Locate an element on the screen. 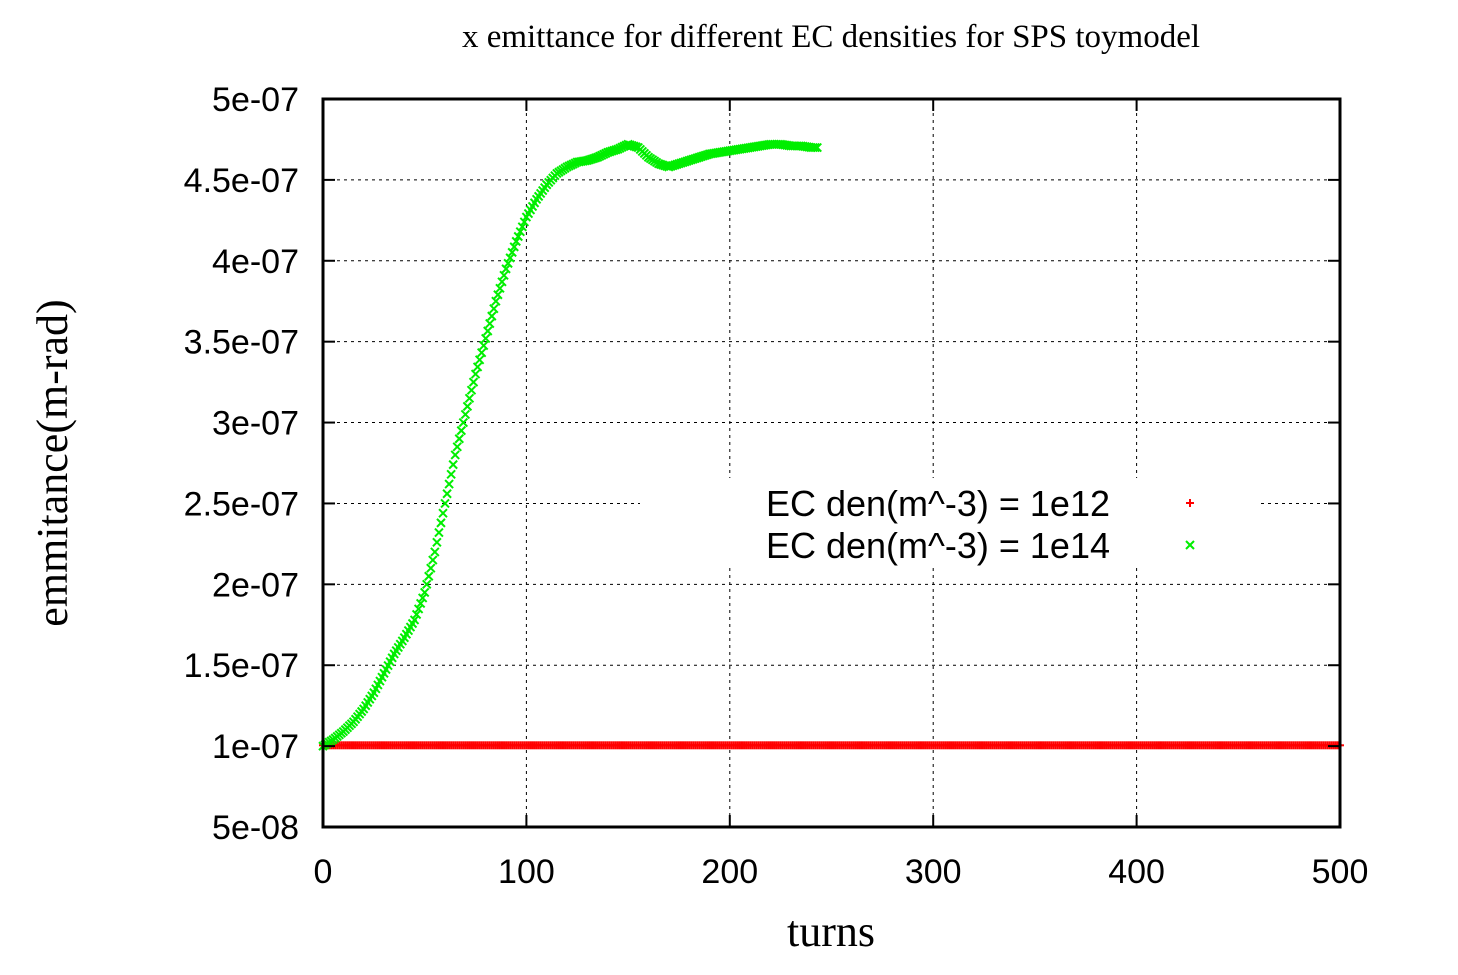  y-tick-label: 2.5e-07 is located at coordinates (241, 504).